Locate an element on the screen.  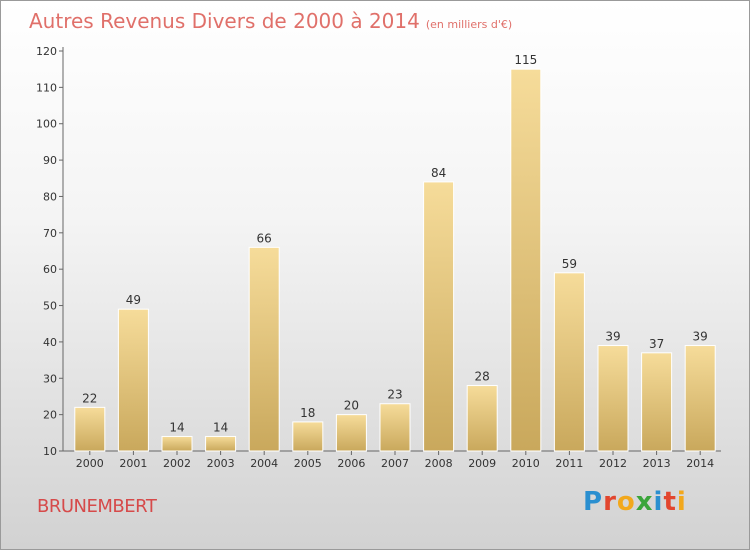
bar-value-label: 84 is located at coordinates (438, 173).